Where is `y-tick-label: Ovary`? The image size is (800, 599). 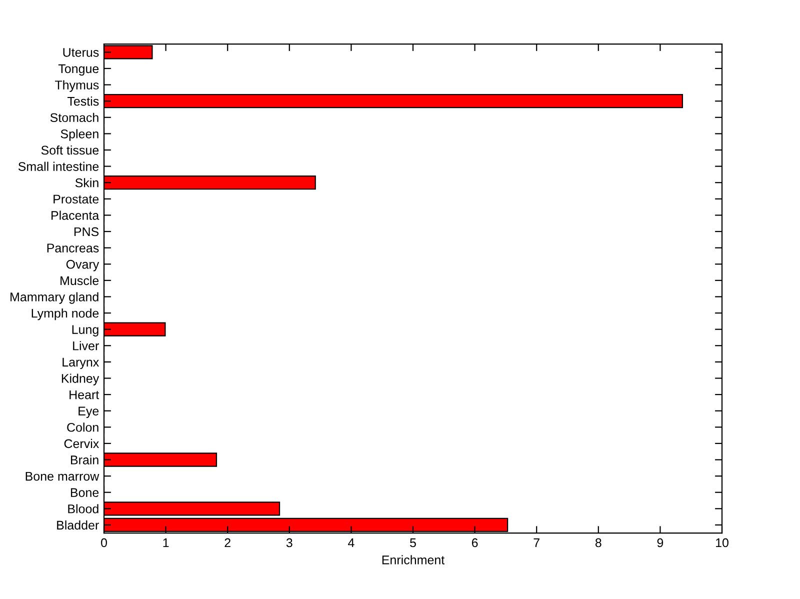
y-tick-label: Ovary is located at coordinates (83, 266).